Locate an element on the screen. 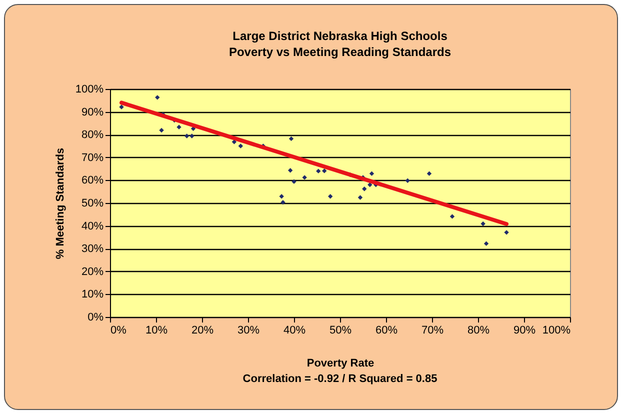 The height and width of the screenshot is (414, 623). chart-subtitle: Poverty vs Meeting Reading Standards is located at coordinates (340, 52).